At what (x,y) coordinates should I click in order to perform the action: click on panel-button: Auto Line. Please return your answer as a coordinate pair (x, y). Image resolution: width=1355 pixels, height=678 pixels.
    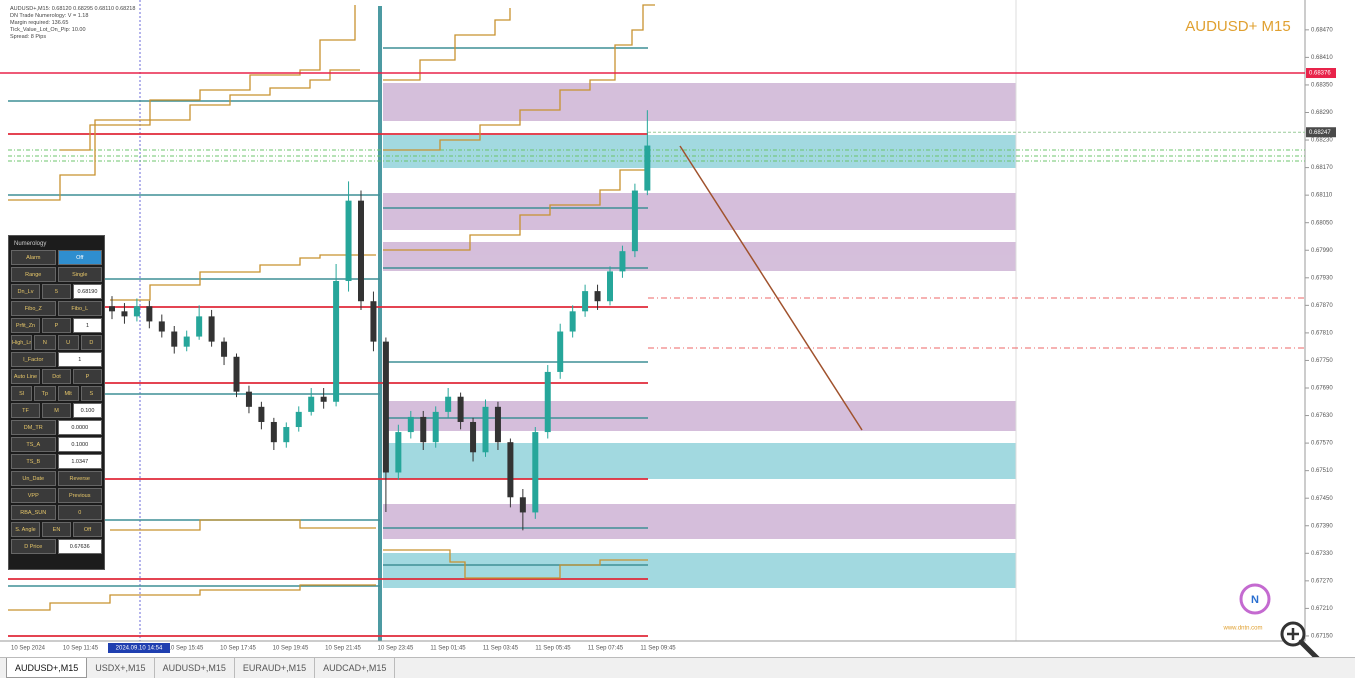
    Looking at the image, I should click on (25, 376).